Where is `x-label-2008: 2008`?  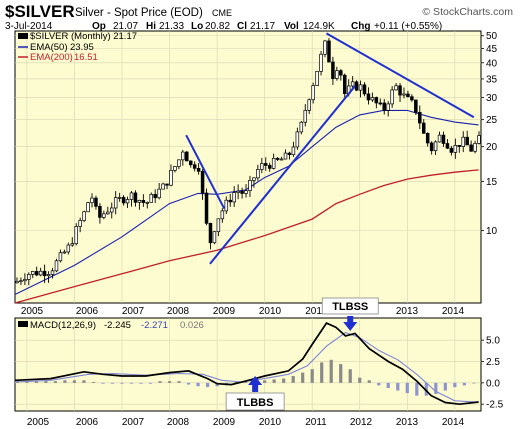 x-label-2008: 2008 is located at coordinates (178, 311).